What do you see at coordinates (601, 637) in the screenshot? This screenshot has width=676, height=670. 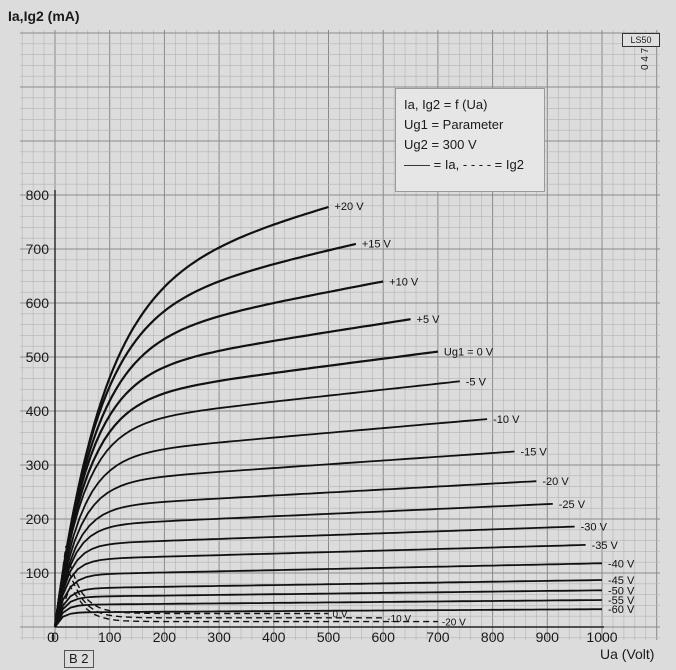 I see `x-tick-label: 1000` at bounding box center [601, 637].